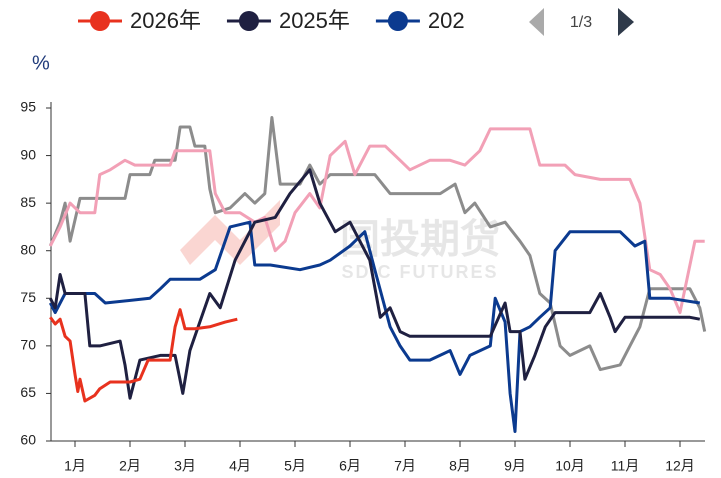 This screenshot has height=478, width=721. I want to click on y-tick-label: 70, so click(28, 345).